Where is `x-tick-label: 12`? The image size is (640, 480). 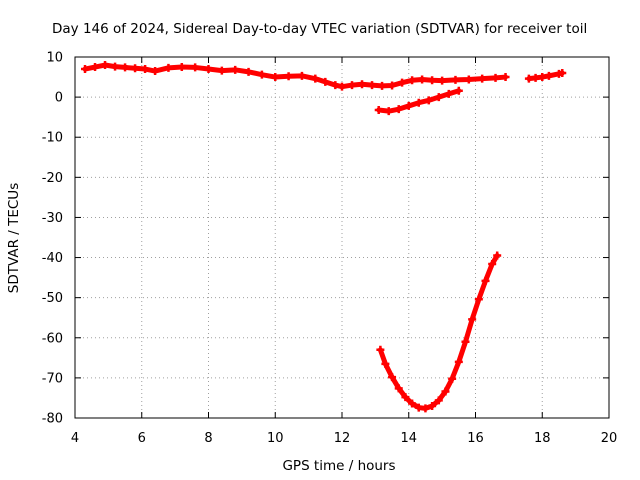 x-tick-label: 12 is located at coordinates (342, 438).